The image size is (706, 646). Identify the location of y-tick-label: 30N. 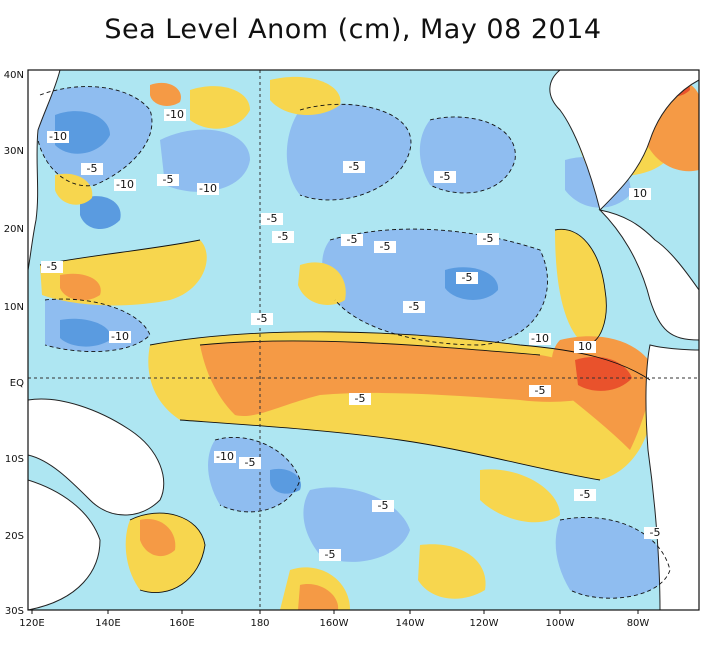
(14, 151).